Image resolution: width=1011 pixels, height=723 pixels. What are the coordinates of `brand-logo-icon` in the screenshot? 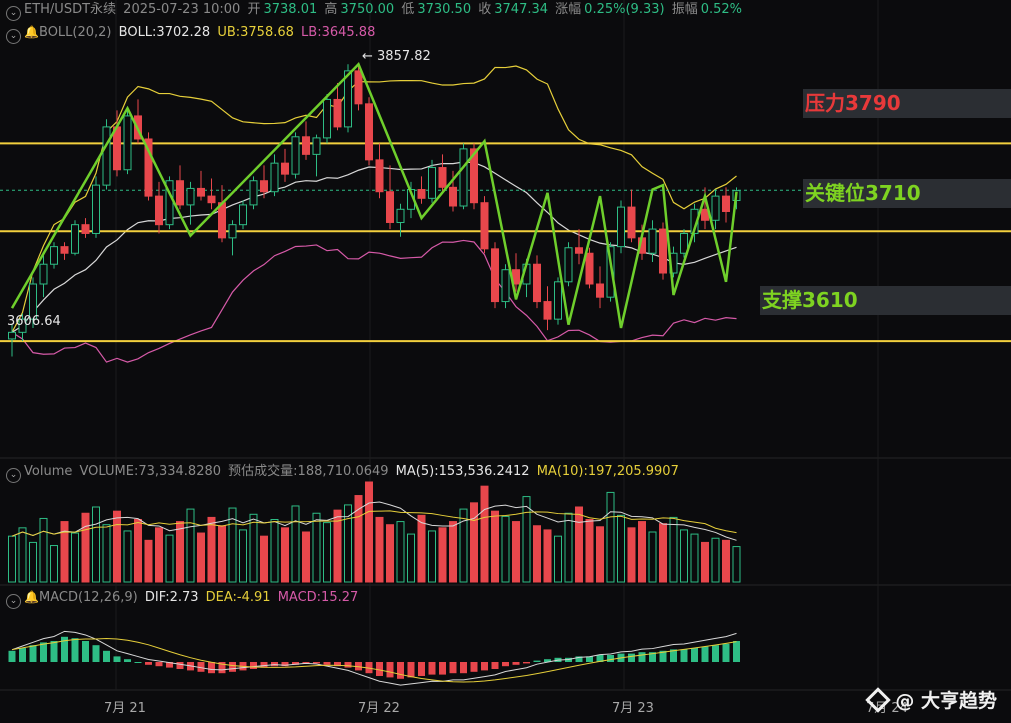 It's located at (878, 700).